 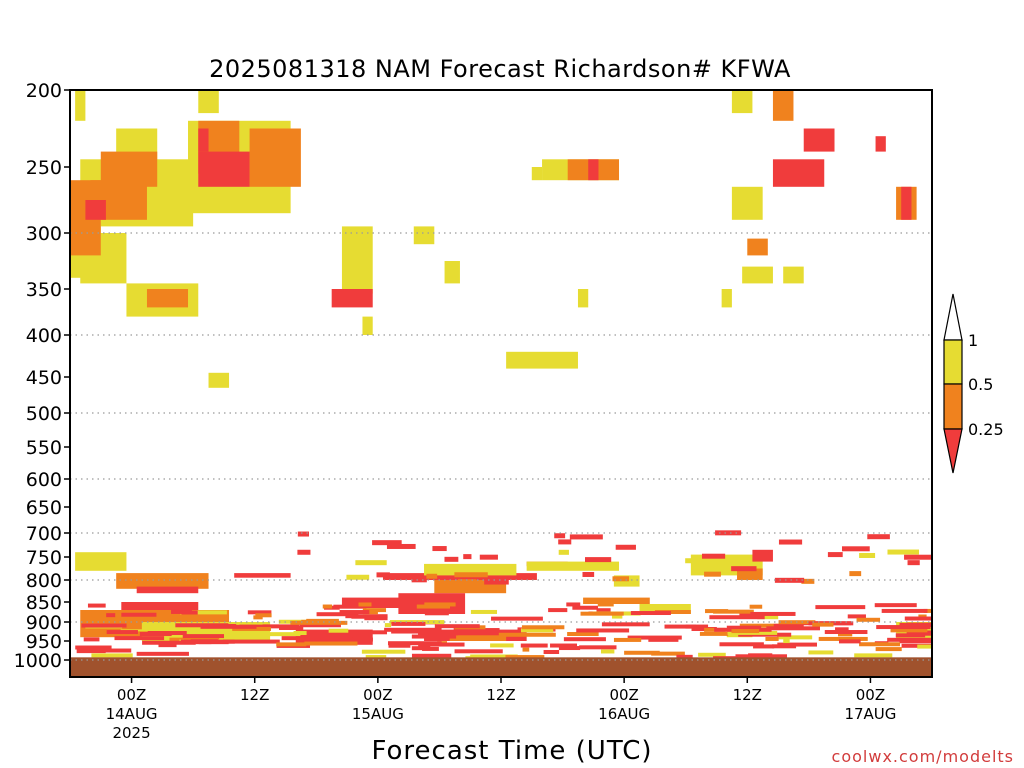 I want to click on x-axis-title: Forecast Time (UTC), so click(x=511, y=751).